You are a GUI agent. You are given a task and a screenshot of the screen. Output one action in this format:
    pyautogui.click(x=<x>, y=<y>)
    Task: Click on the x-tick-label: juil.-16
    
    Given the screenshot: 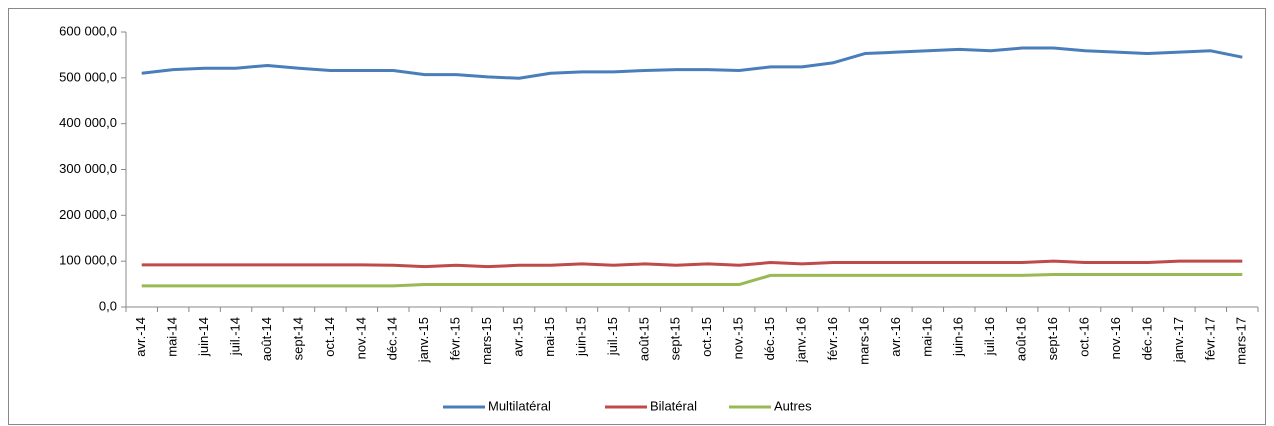 What is the action you would take?
    pyautogui.click(x=989, y=336)
    